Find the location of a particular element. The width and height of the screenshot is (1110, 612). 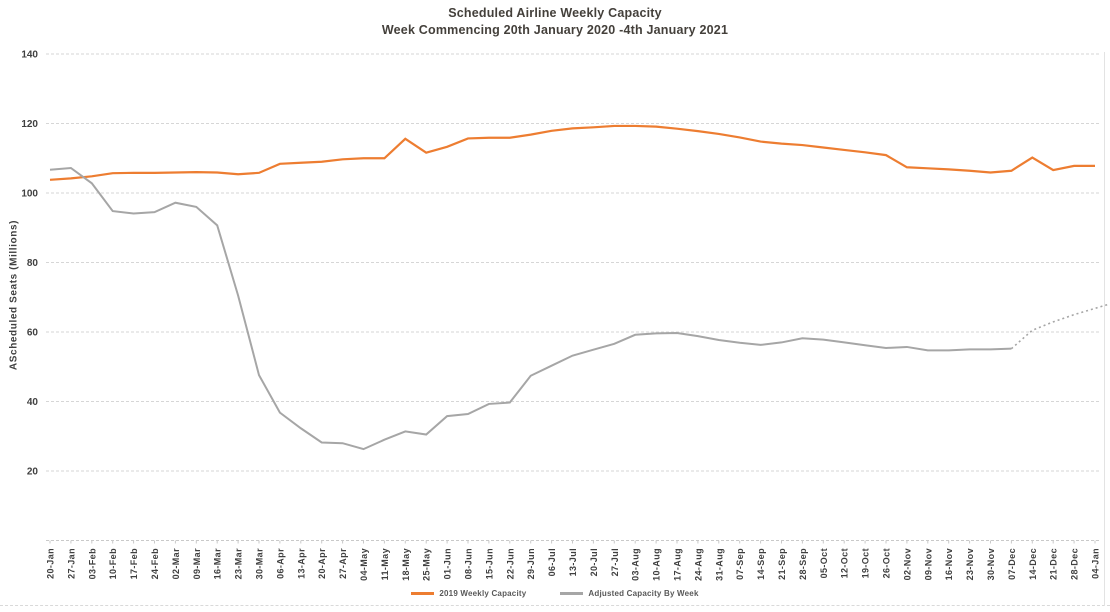

svg-text: 03-Feb is located at coordinates (92, 564).